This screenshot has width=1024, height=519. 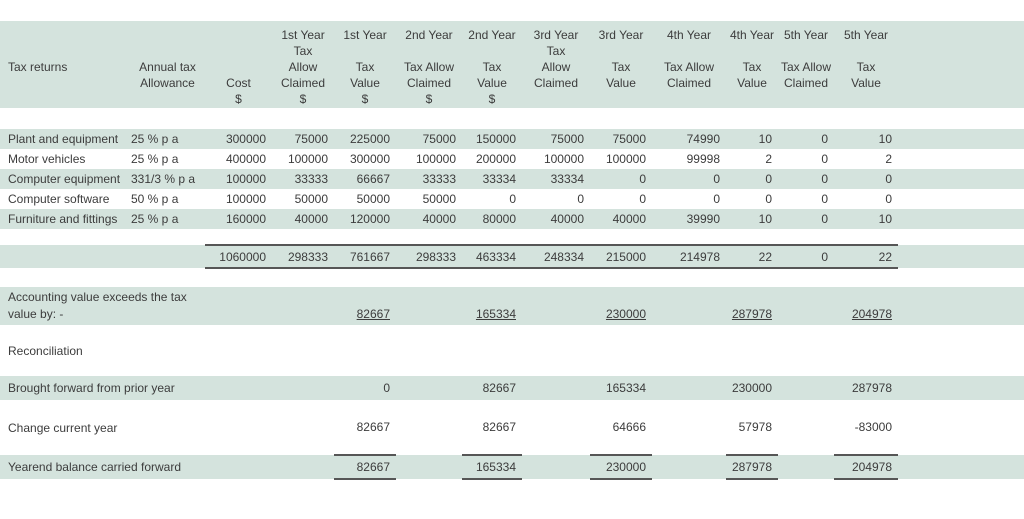 What do you see at coordinates (751, 314) in the screenshot?
I see `underlined-value: 287978` at bounding box center [751, 314].